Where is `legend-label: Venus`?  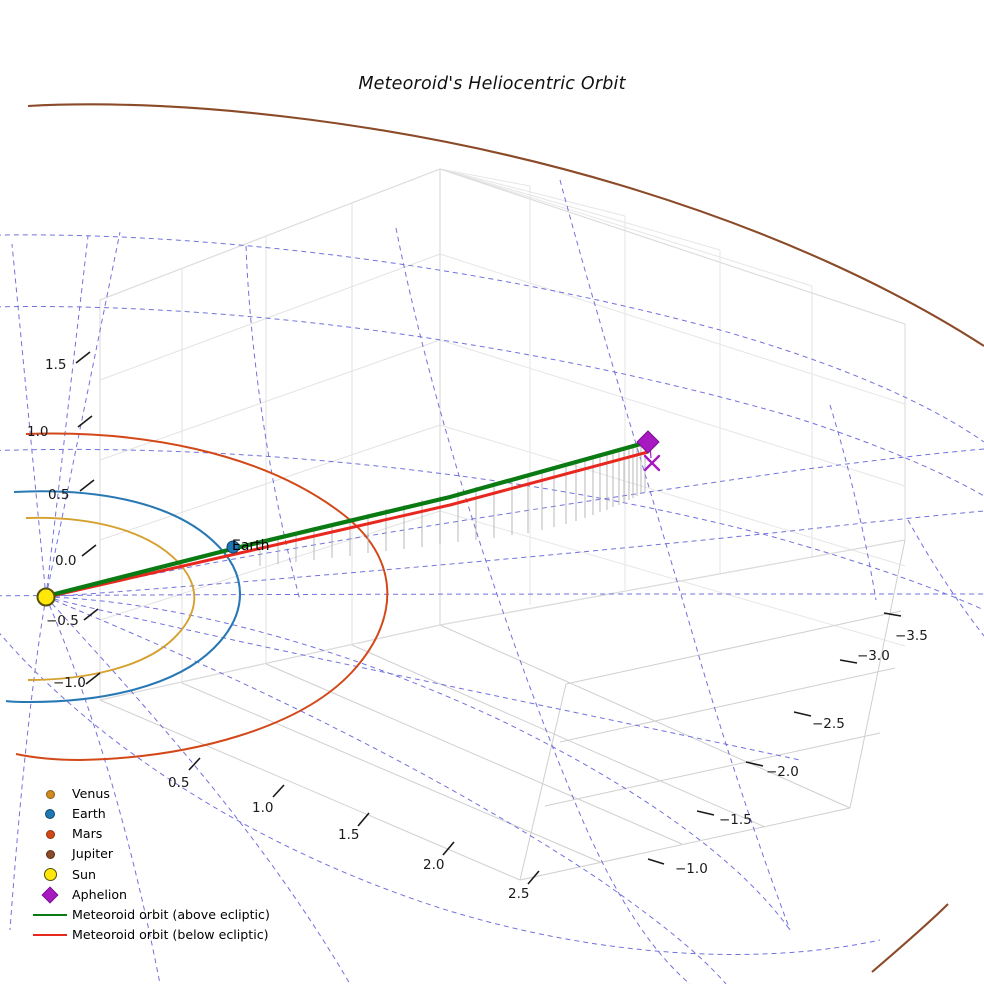 legend-label: Venus is located at coordinates (91, 793).